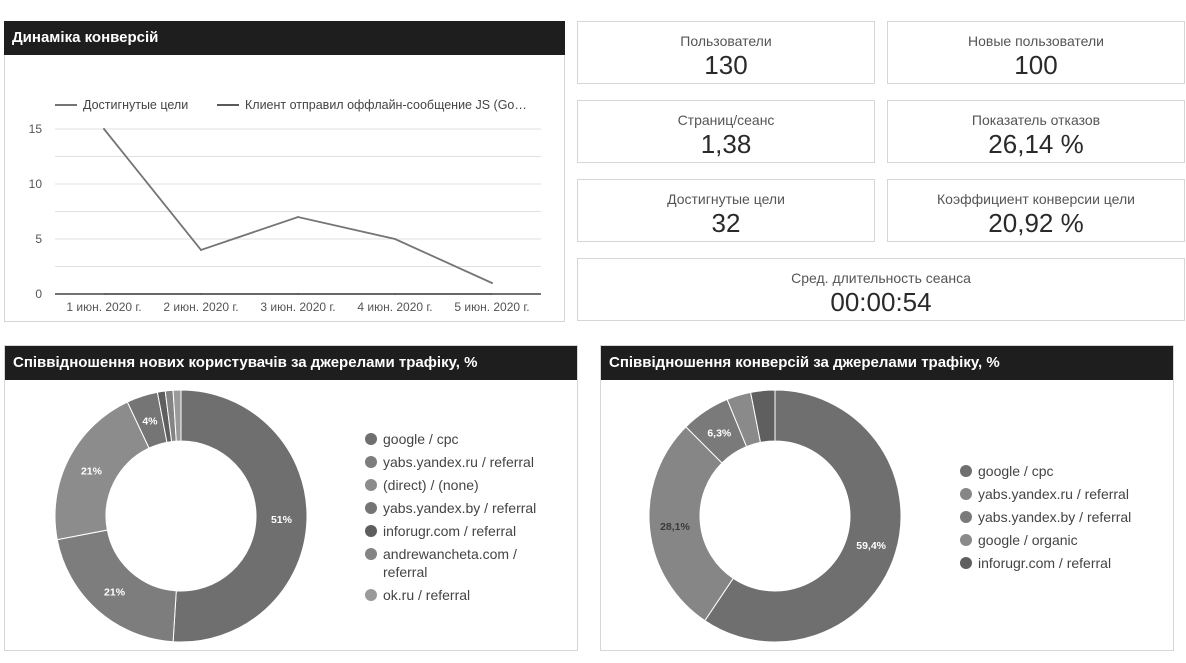  What do you see at coordinates (726, 223) in the screenshot?
I see `kpi-goals-completed-value: 32` at bounding box center [726, 223].